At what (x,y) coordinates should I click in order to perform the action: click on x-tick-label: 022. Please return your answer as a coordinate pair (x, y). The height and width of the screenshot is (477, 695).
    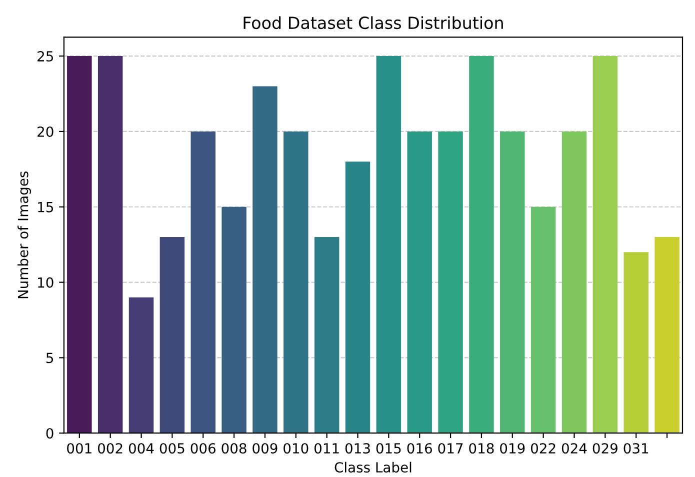
    Looking at the image, I should click on (543, 448).